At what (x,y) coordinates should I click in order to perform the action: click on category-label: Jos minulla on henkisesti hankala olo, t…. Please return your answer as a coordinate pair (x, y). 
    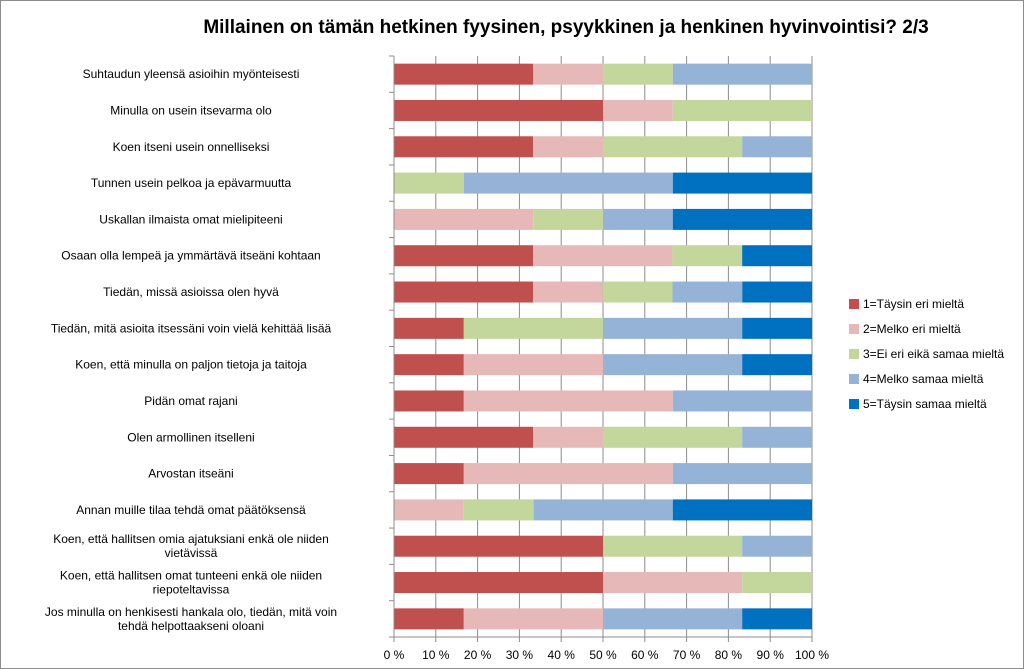
    Looking at the image, I should click on (191, 619).